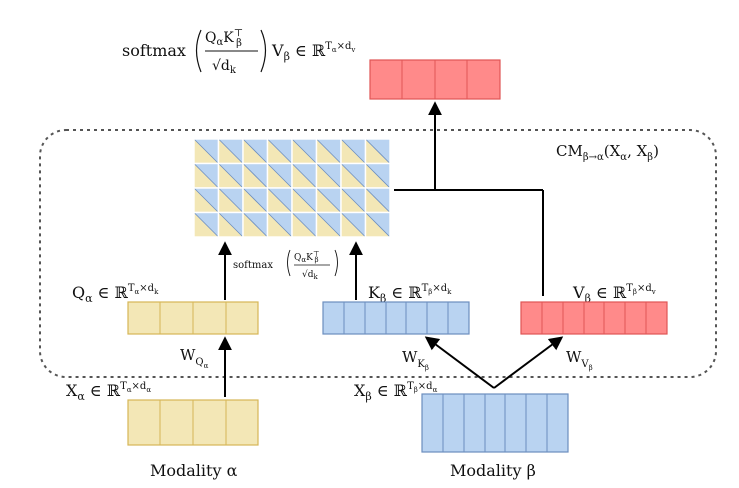  What do you see at coordinates (528, 362) in the screenshot?
I see `wv-arrow` at bounding box center [528, 362].